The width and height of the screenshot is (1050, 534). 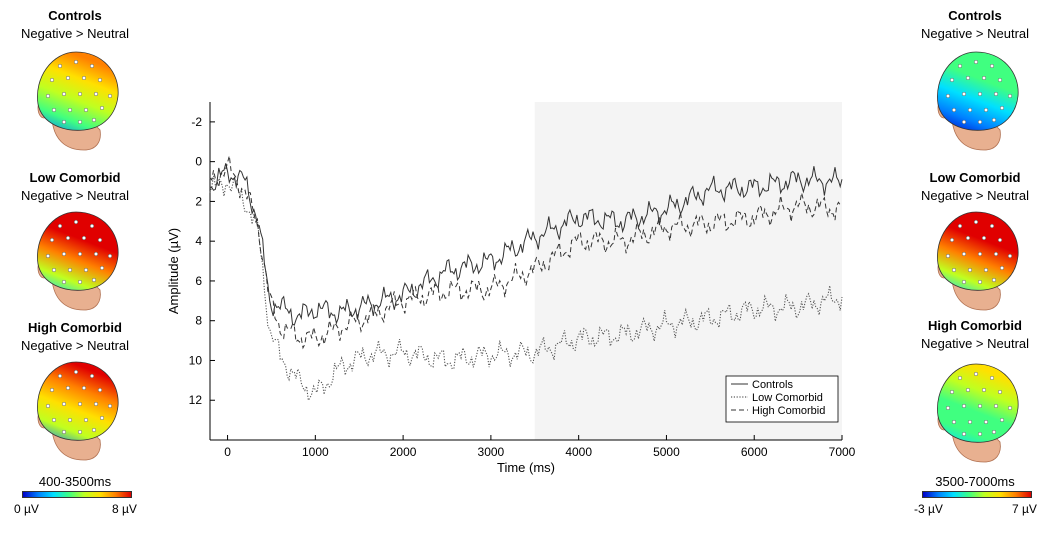 I want to click on time-range-label: 400-3500ms, so click(x=75, y=481).